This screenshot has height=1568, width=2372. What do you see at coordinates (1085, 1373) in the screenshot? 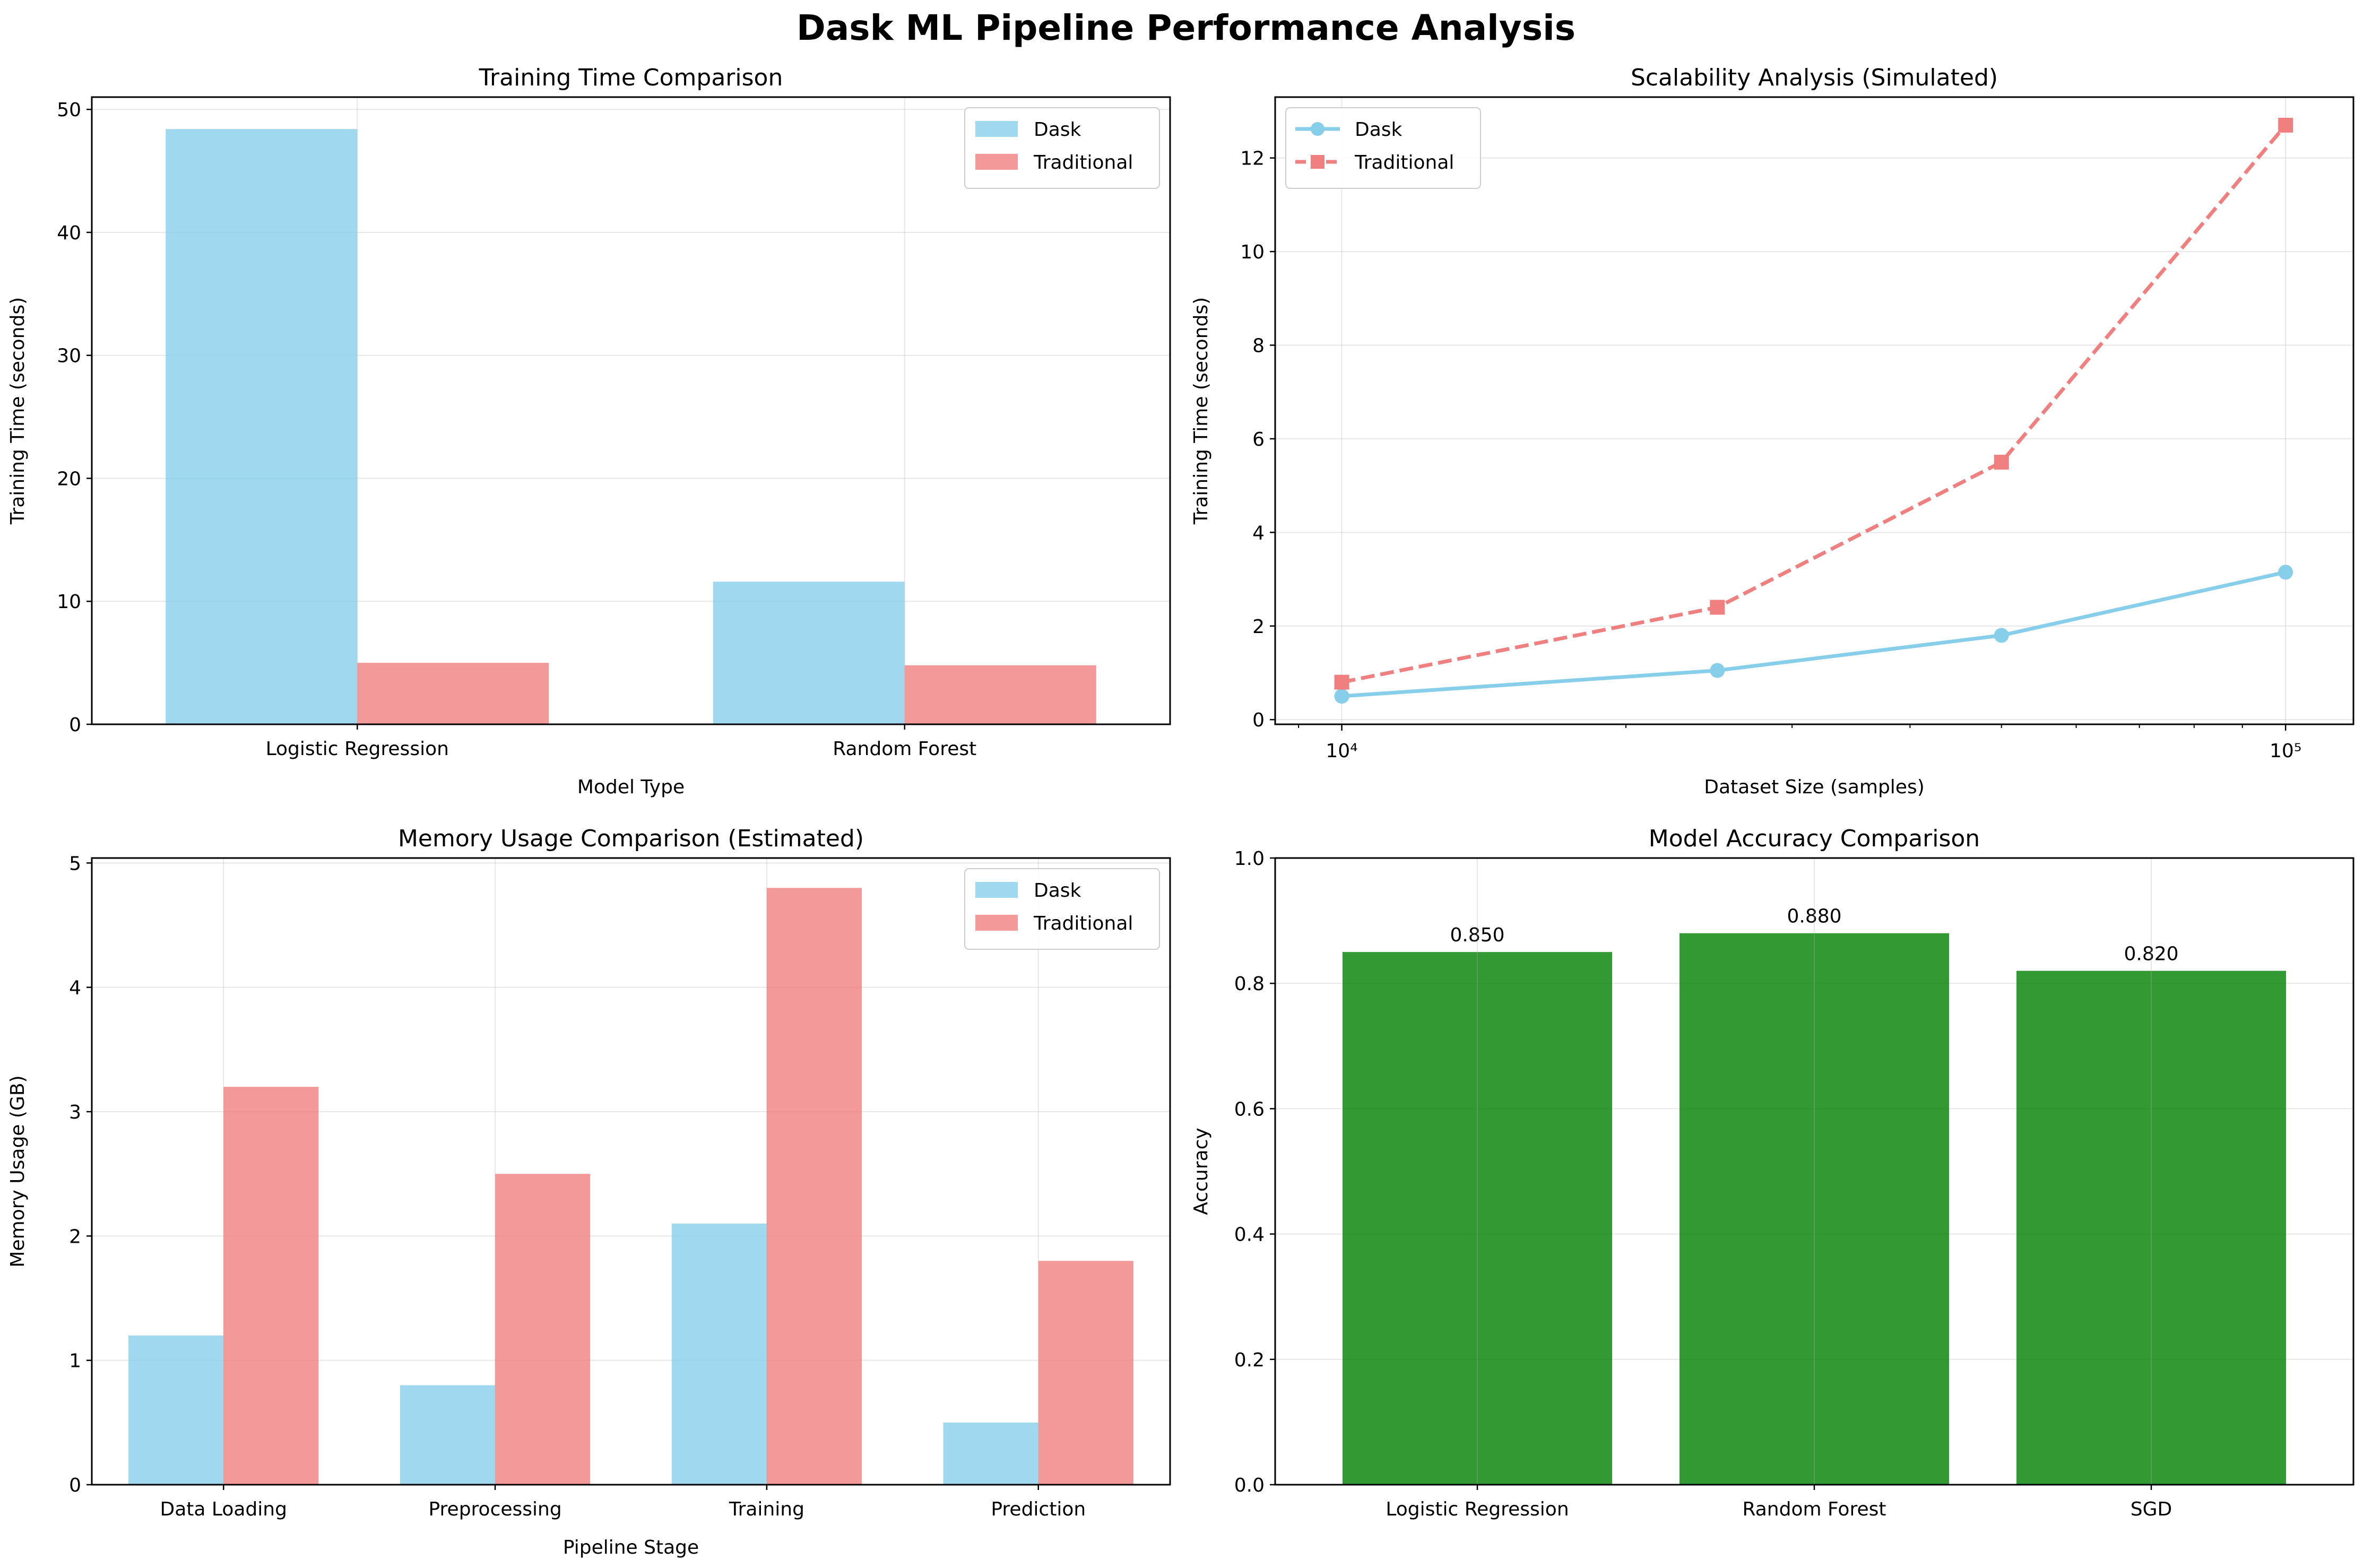
I see `bar-traditional-prediction` at bounding box center [1085, 1373].